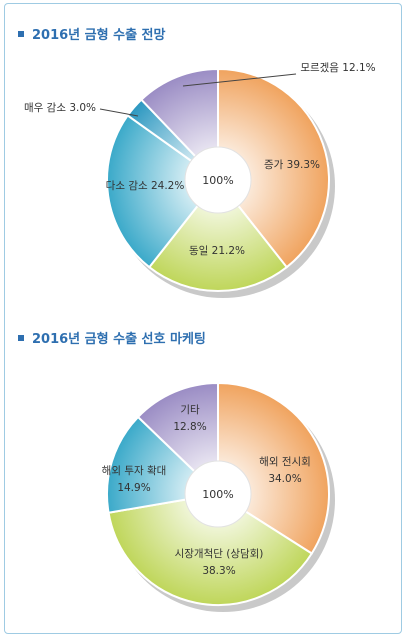 The height and width of the screenshot is (639, 408). What do you see at coordinates (133, 488) in the screenshot?
I see `slice-value-label: 14.9%` at bounding box center [133, 488].